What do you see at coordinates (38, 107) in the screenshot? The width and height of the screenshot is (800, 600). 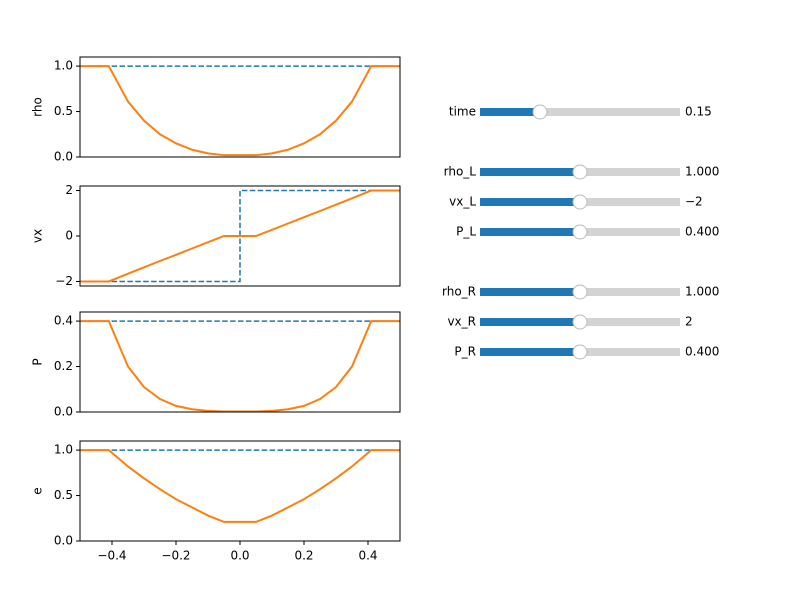 I see `y-axis-label: rho` at bounding box center [38, 107].